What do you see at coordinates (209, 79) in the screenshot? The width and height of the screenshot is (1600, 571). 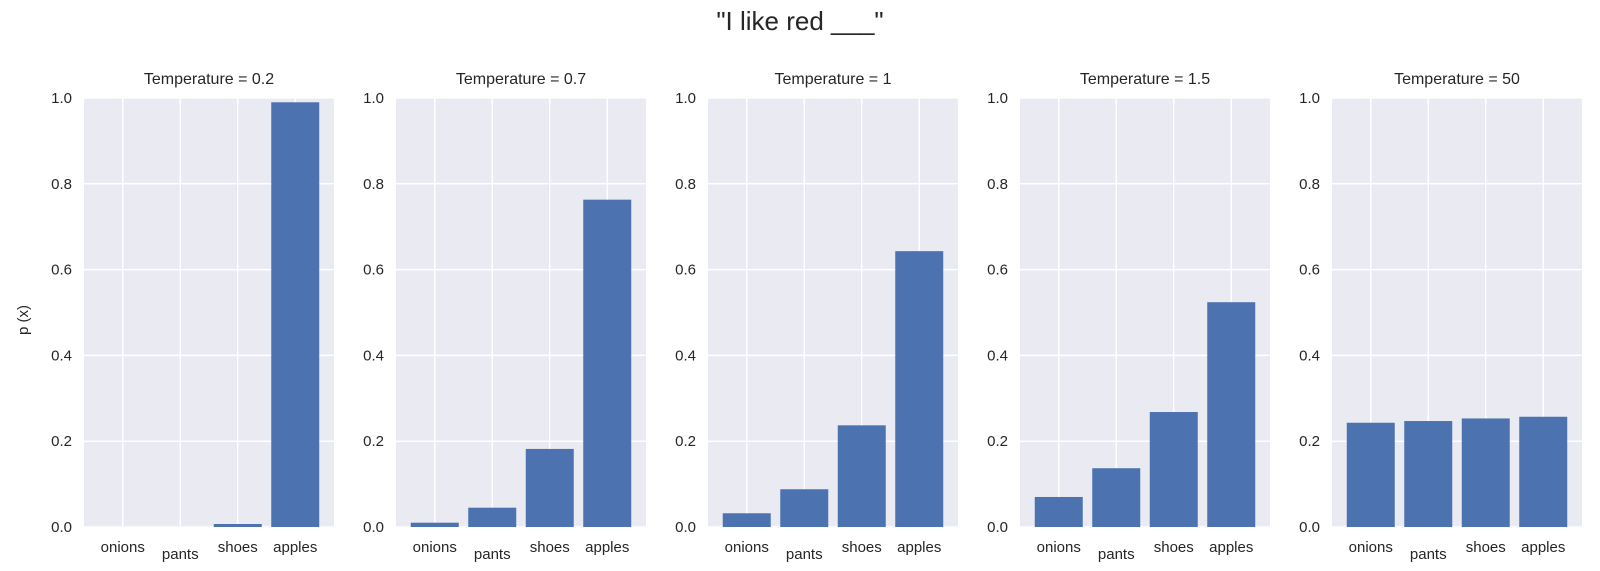 I see `panel-title: Temperature = 0.2` at bounding box center [209, 79].